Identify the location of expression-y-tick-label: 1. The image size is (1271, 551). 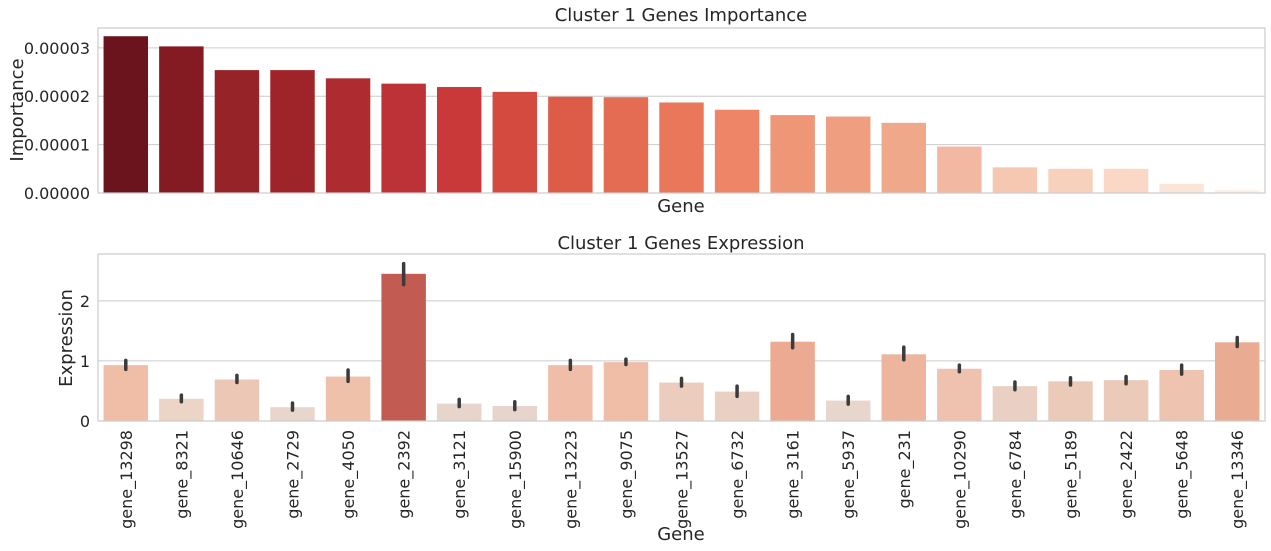
(85, 361).